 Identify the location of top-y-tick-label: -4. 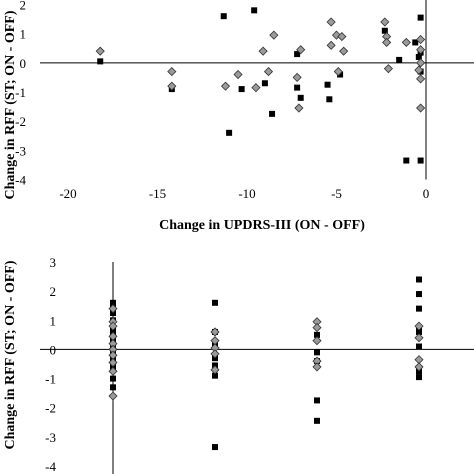
(20, 180).